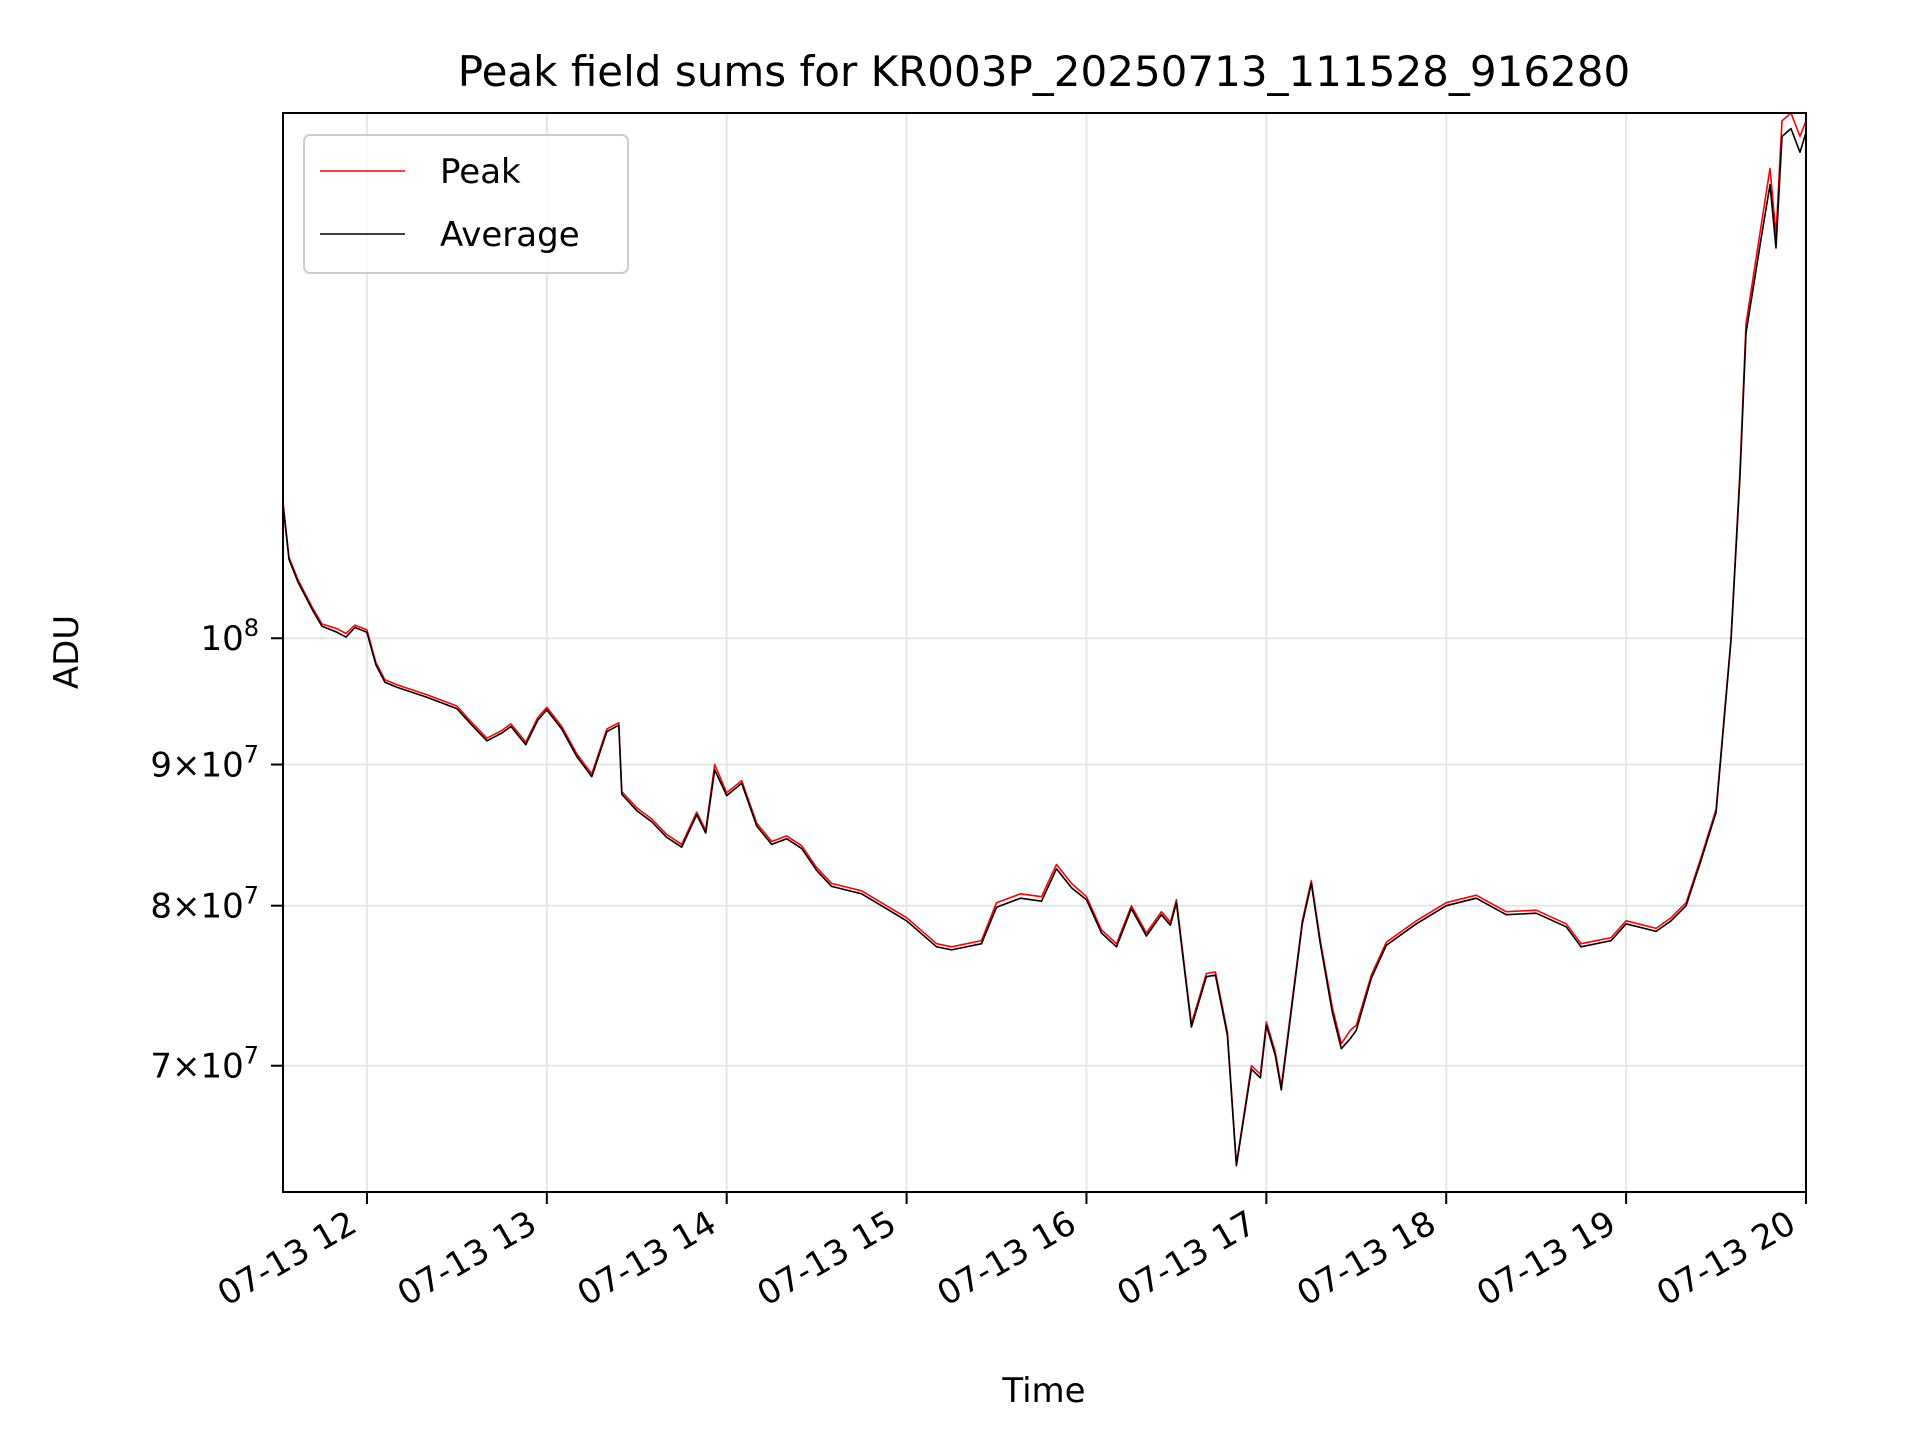 Image resolution: width=1920 pixels, height=1440 pixels. What do you see at coordinates (1043, 1391) in the screenshot?
I see `x-axis-label: Time` at bounding box center [1043, 1391].